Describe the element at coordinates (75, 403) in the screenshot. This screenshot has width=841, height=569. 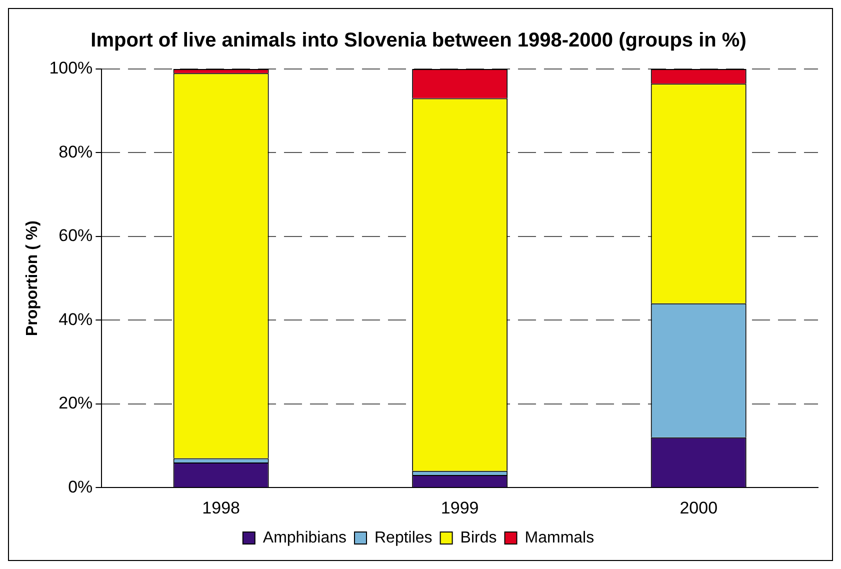
I see `y-tick-label: 20%` at that location.